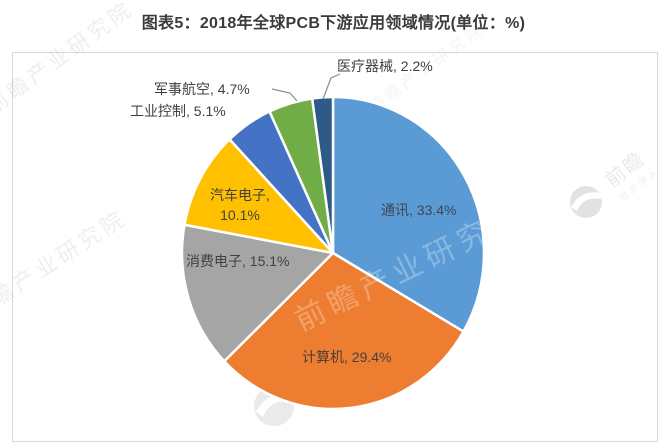 The width and height of the screenshot is (667, 448). I want to click on slice-label-consumer-electronics: 消费电子, 15.1%, so click(238, 261).